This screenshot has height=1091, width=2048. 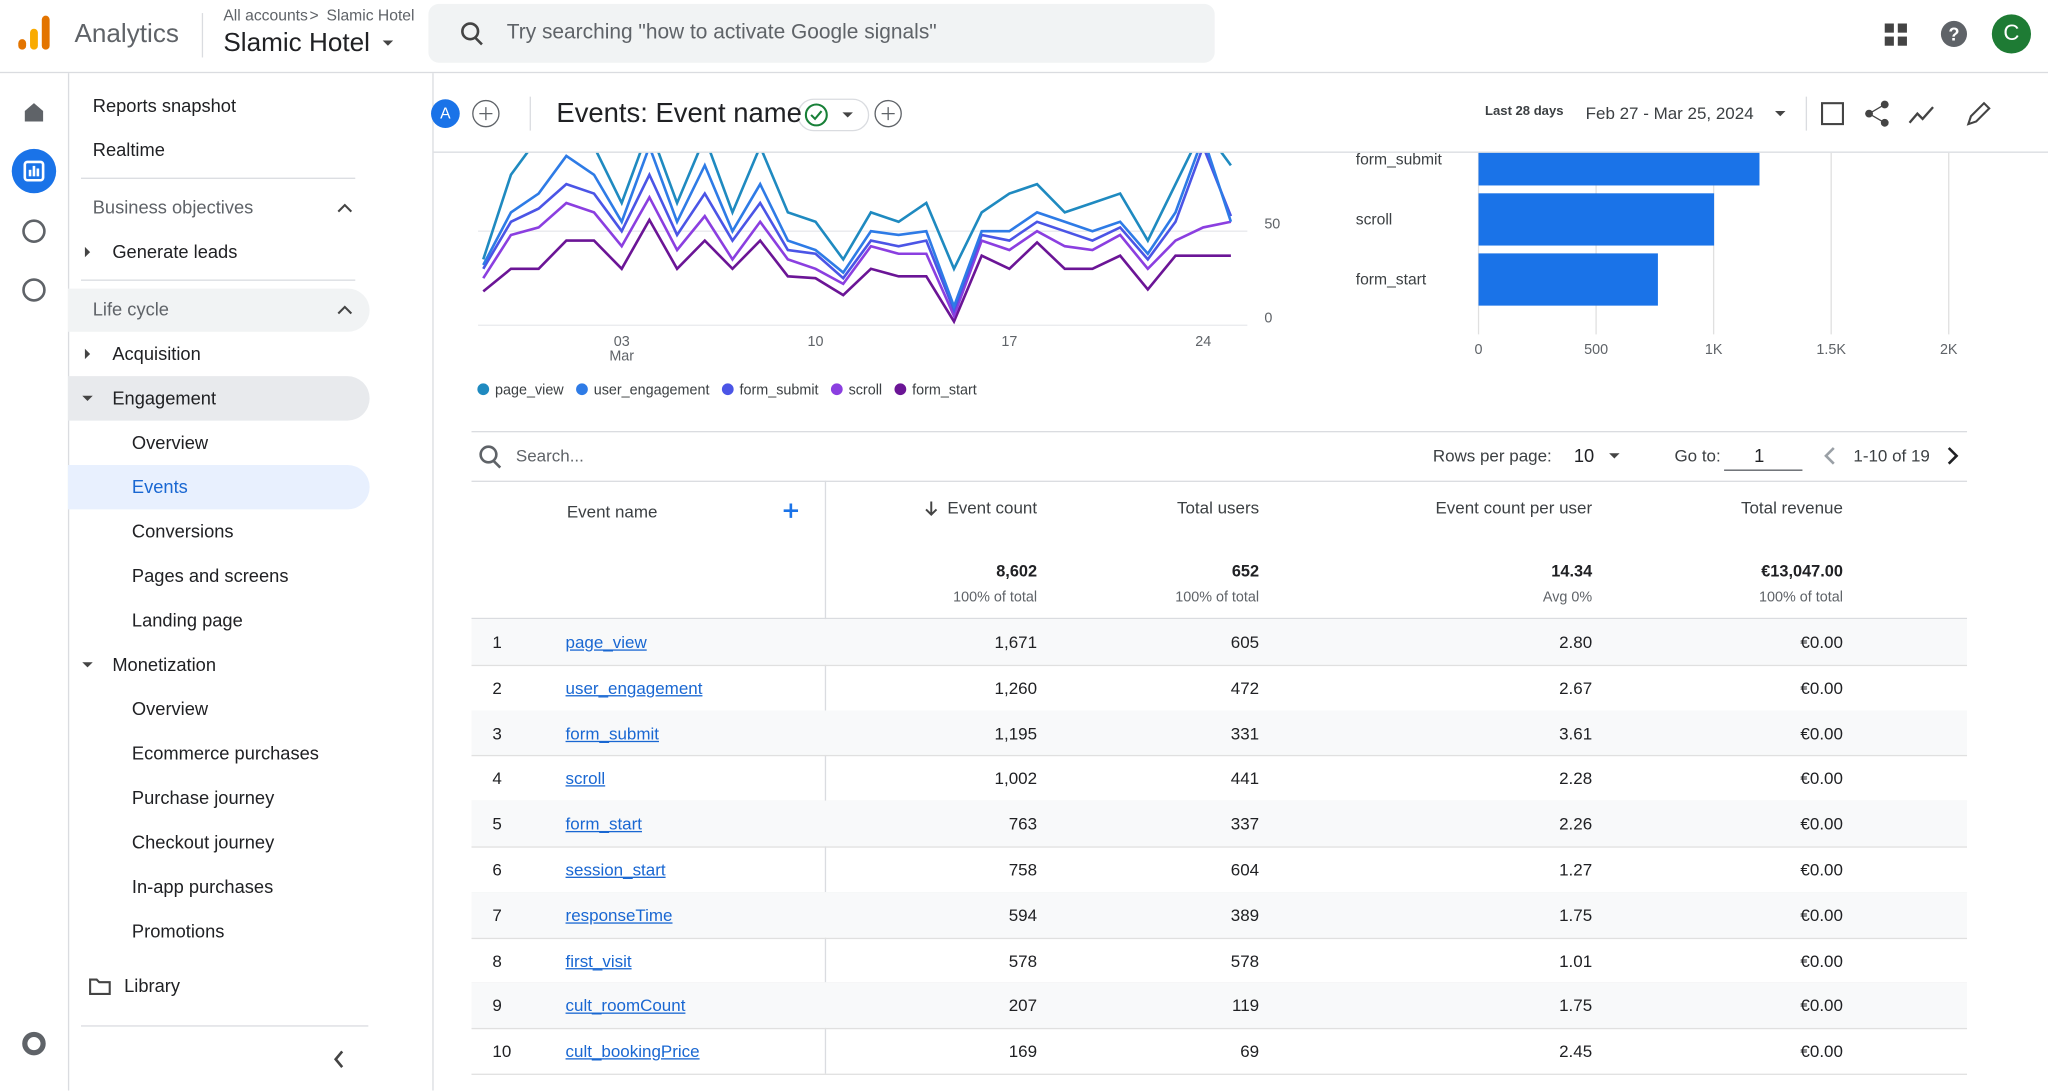 I want to click on help-glyph: ?, so click(x=1953, y=33).